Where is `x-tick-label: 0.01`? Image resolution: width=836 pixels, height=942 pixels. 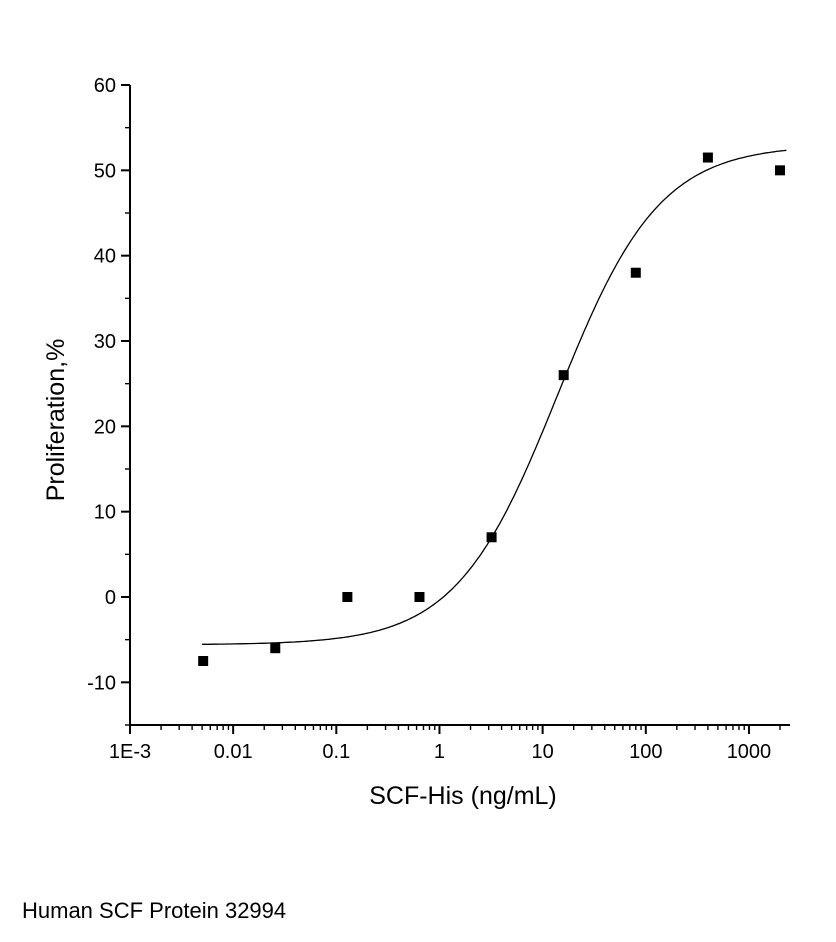 x-tick-label: 0.01 is located at coordinates (233, 752).